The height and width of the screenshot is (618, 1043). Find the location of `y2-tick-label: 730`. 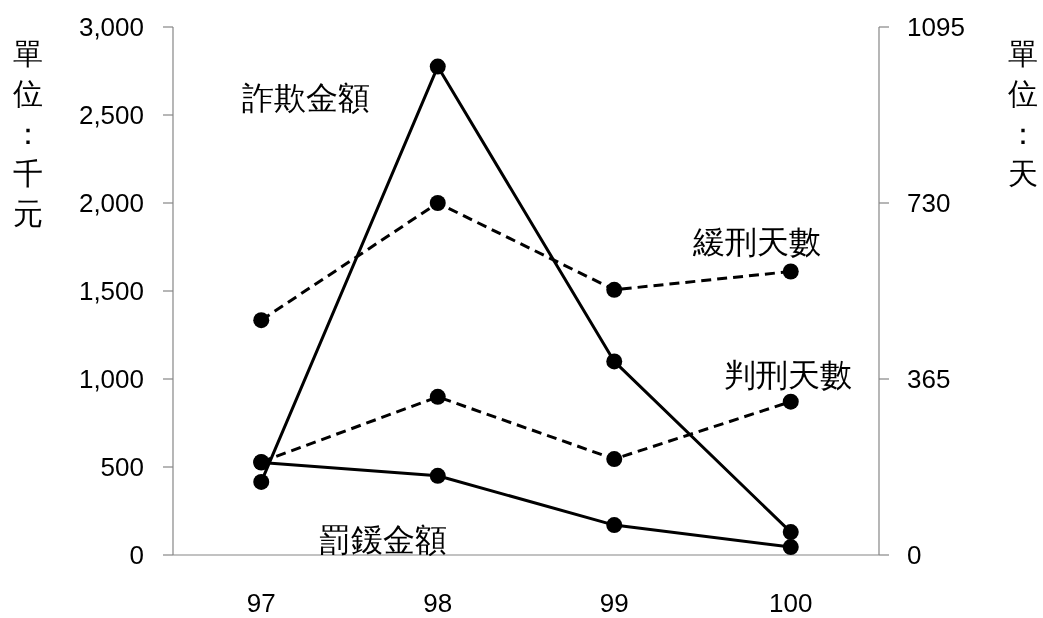

y2-tick-label: 730 is located at coordinates (929, 203).